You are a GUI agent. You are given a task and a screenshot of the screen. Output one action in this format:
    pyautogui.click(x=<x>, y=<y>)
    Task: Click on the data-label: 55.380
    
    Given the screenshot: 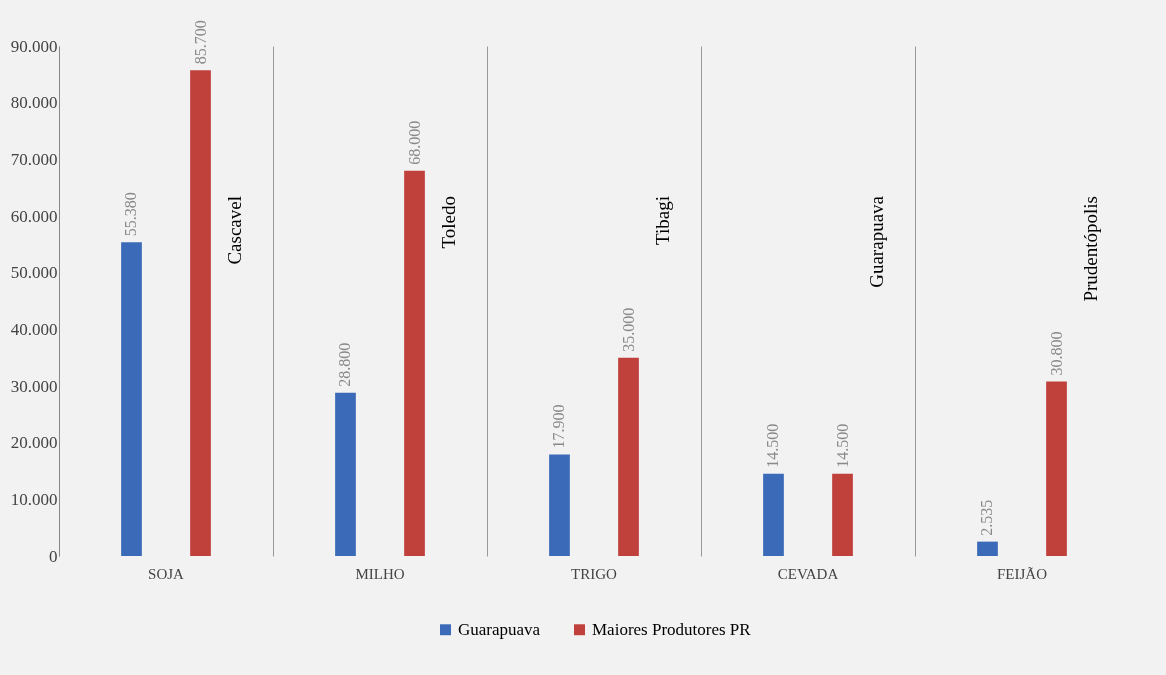 What is the action you would take?
    pyautogui.click(x=131, y=214)
    